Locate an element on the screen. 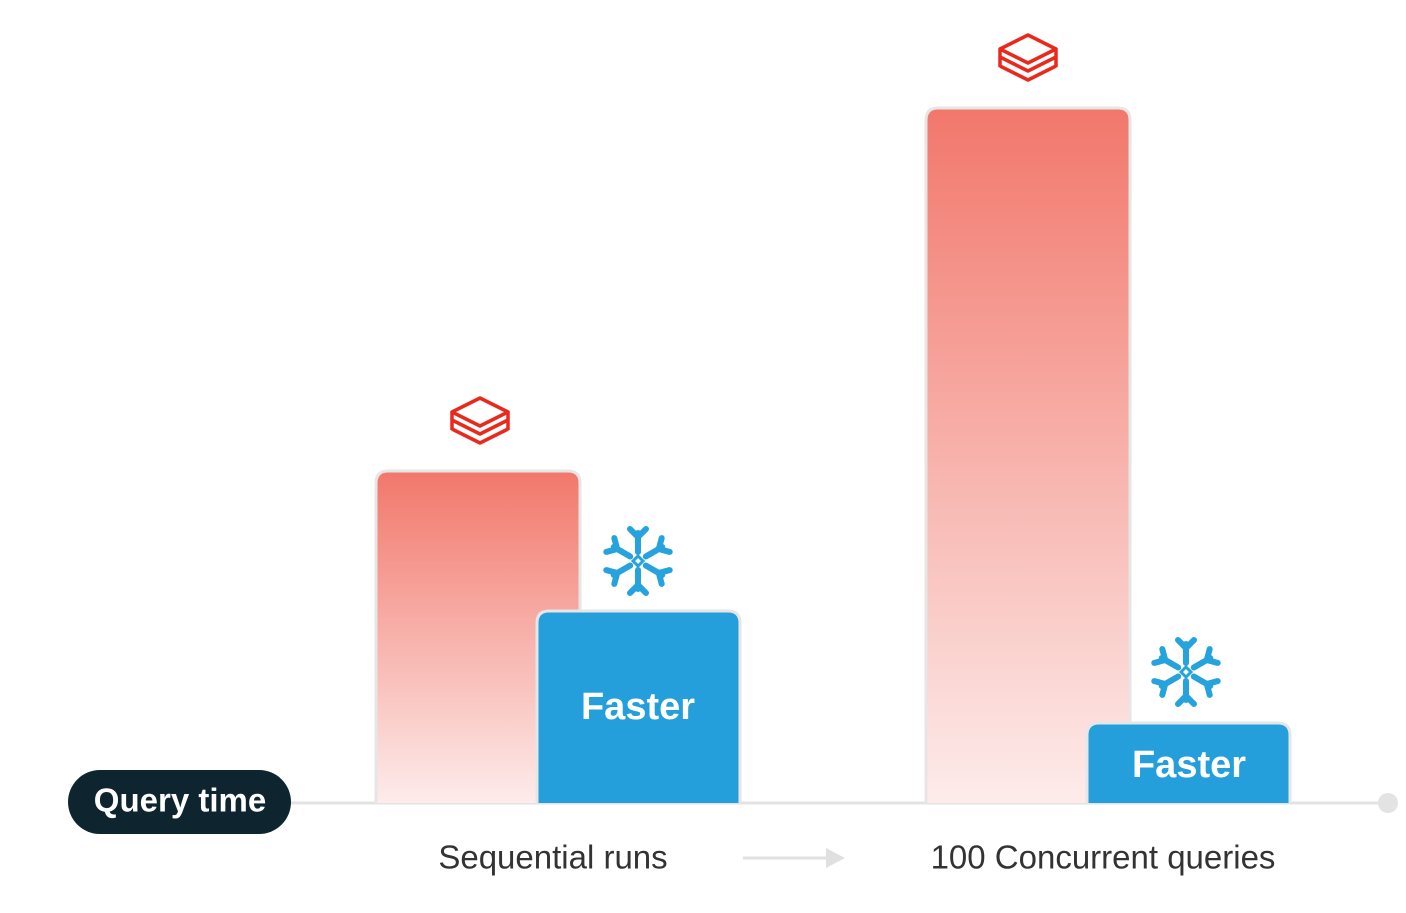  arrow-head is located at coordinates (835, 858).